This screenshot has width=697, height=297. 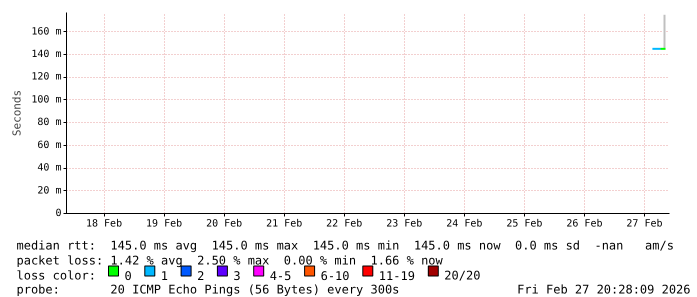 What do you see at coordinates (46, 32) in the screenshot?
I see `y-tick-label: 160 m` at bounding box center [46, 32].